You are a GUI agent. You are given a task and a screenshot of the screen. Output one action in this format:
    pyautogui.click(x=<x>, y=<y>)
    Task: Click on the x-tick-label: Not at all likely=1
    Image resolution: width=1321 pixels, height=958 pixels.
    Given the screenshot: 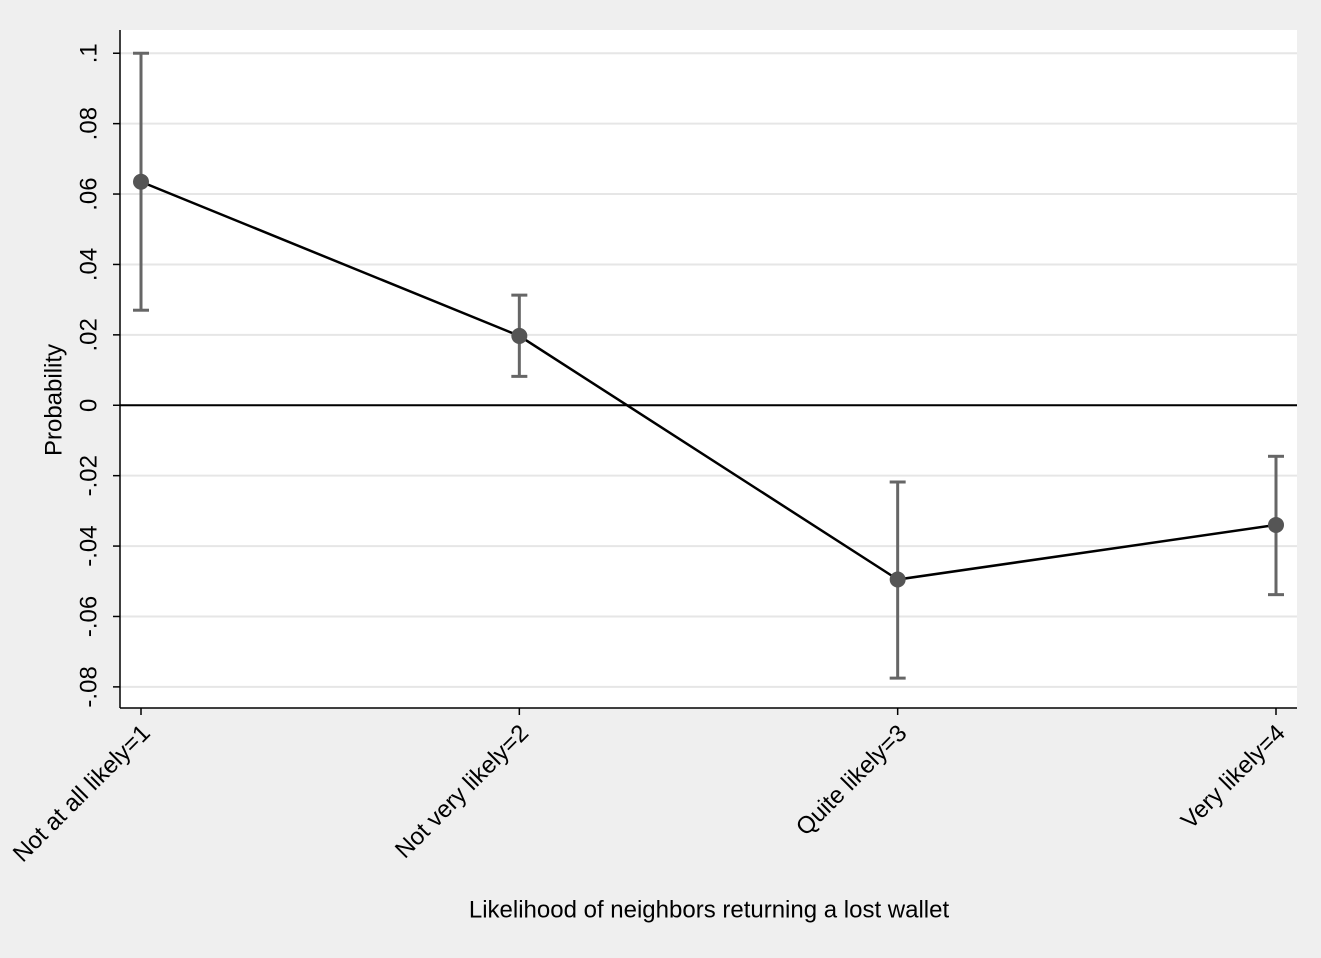 What is the action you would take?
    pyautogui.click(x=82, y=794)
    